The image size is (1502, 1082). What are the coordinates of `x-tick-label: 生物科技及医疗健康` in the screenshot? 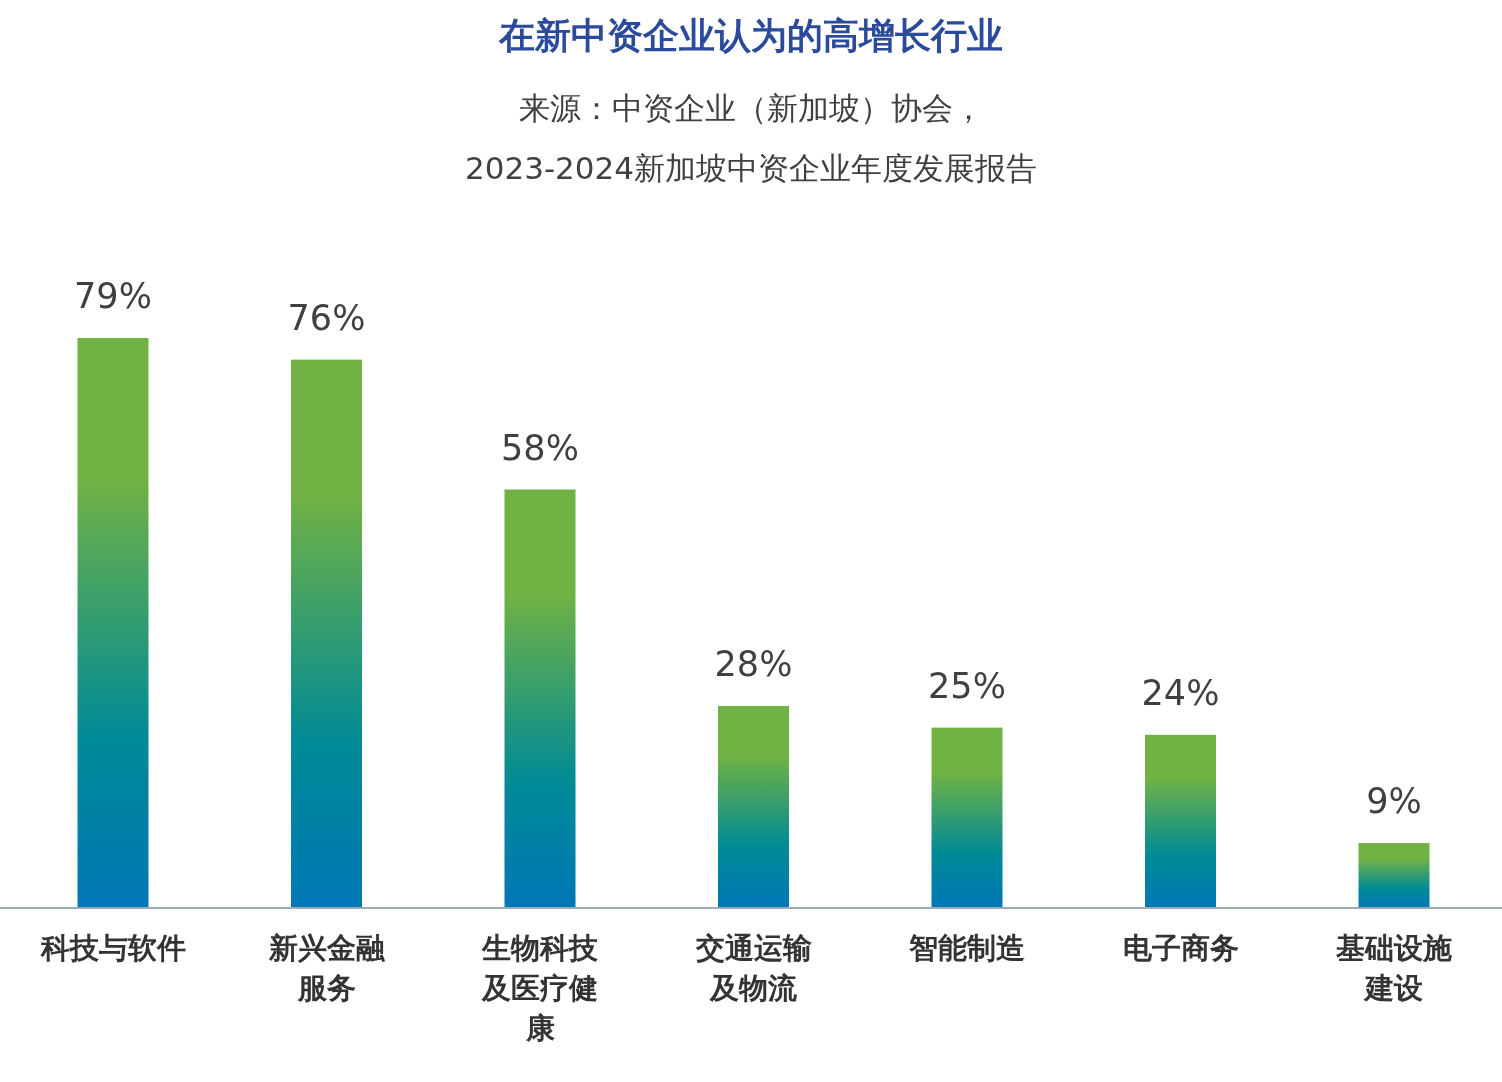 It's located at (540, 988).